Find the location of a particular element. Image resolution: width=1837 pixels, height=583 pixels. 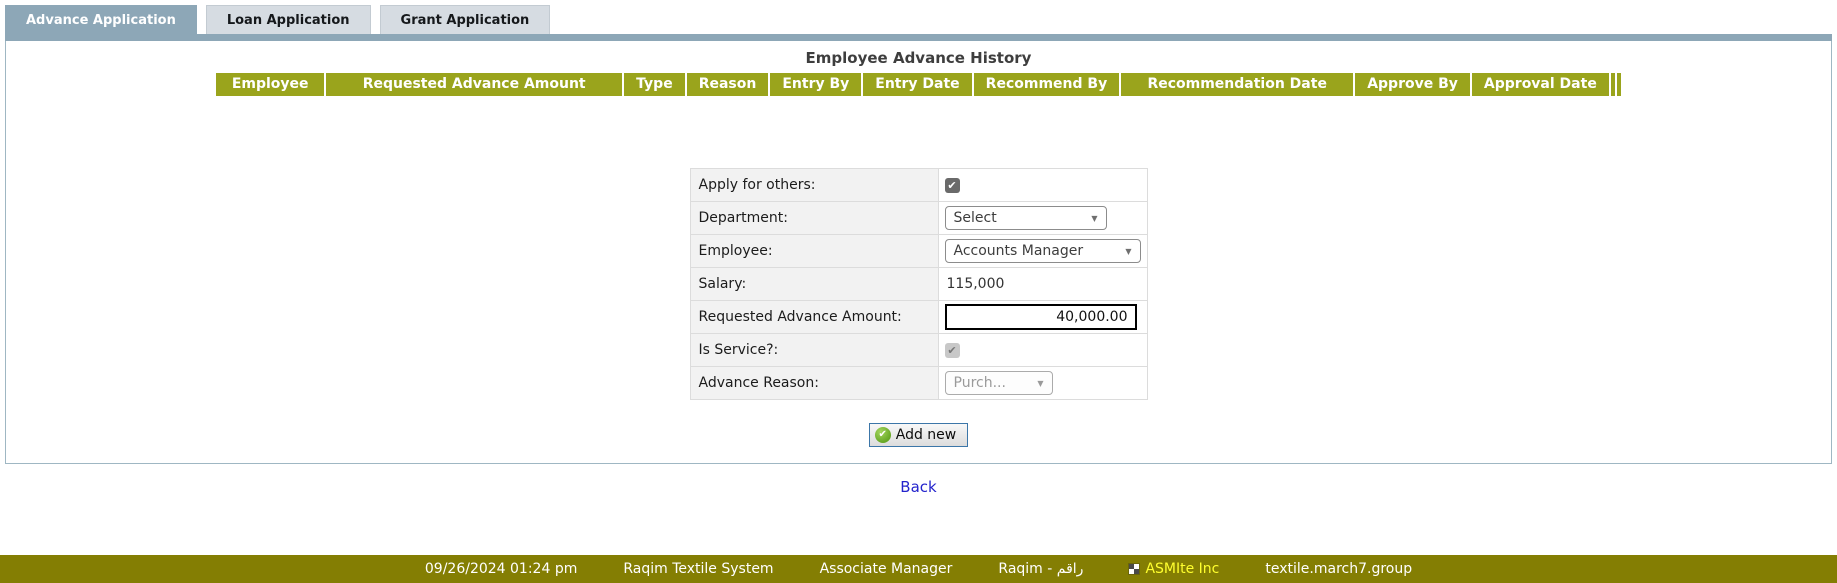

form-row-advance-reason: Advance Reason: Purch... ▼ is located at coordinates (918, 383).